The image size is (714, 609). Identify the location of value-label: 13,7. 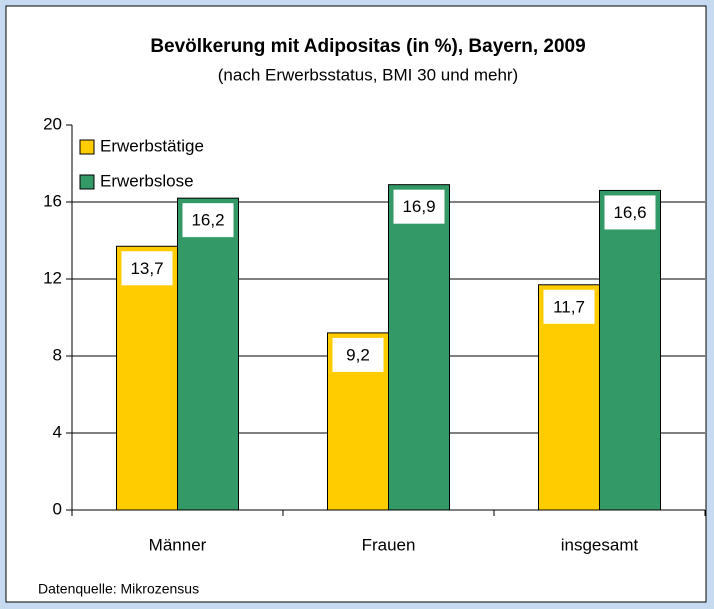
(146, 268).